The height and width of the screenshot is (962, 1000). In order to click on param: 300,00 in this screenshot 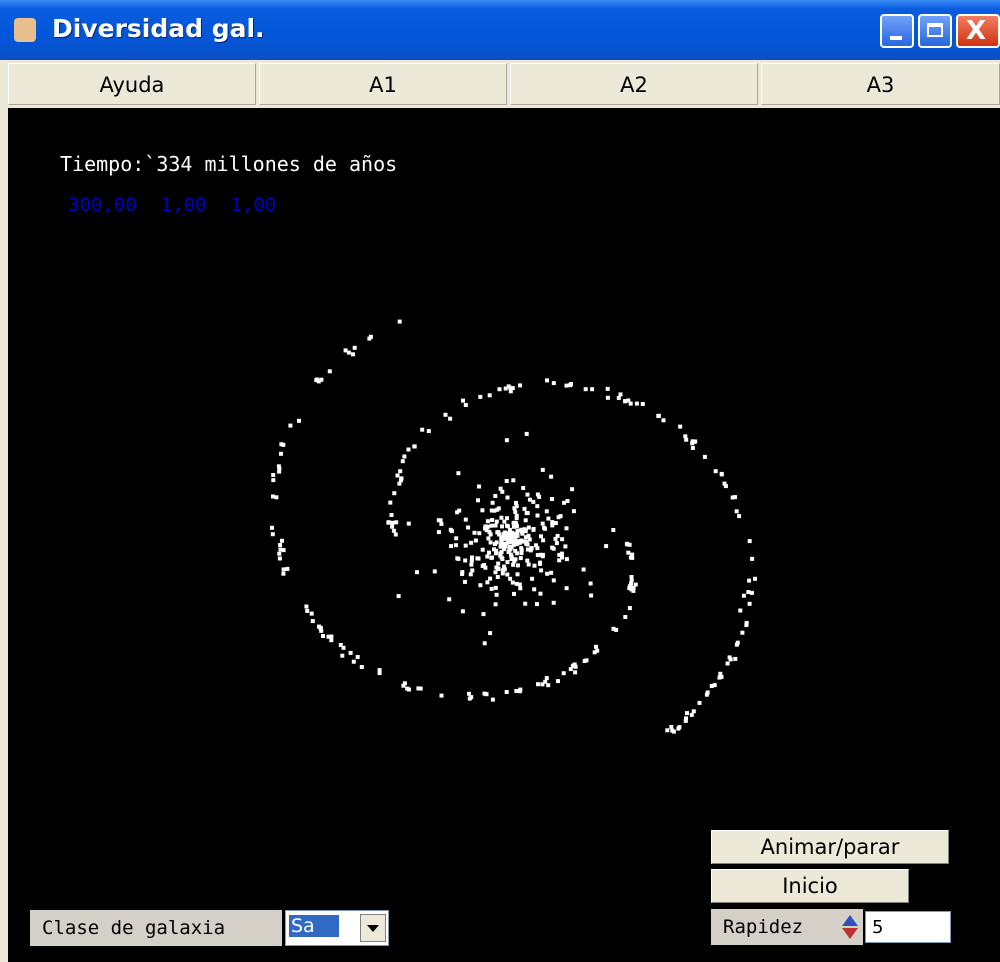, I will do `click(102, 205)`.